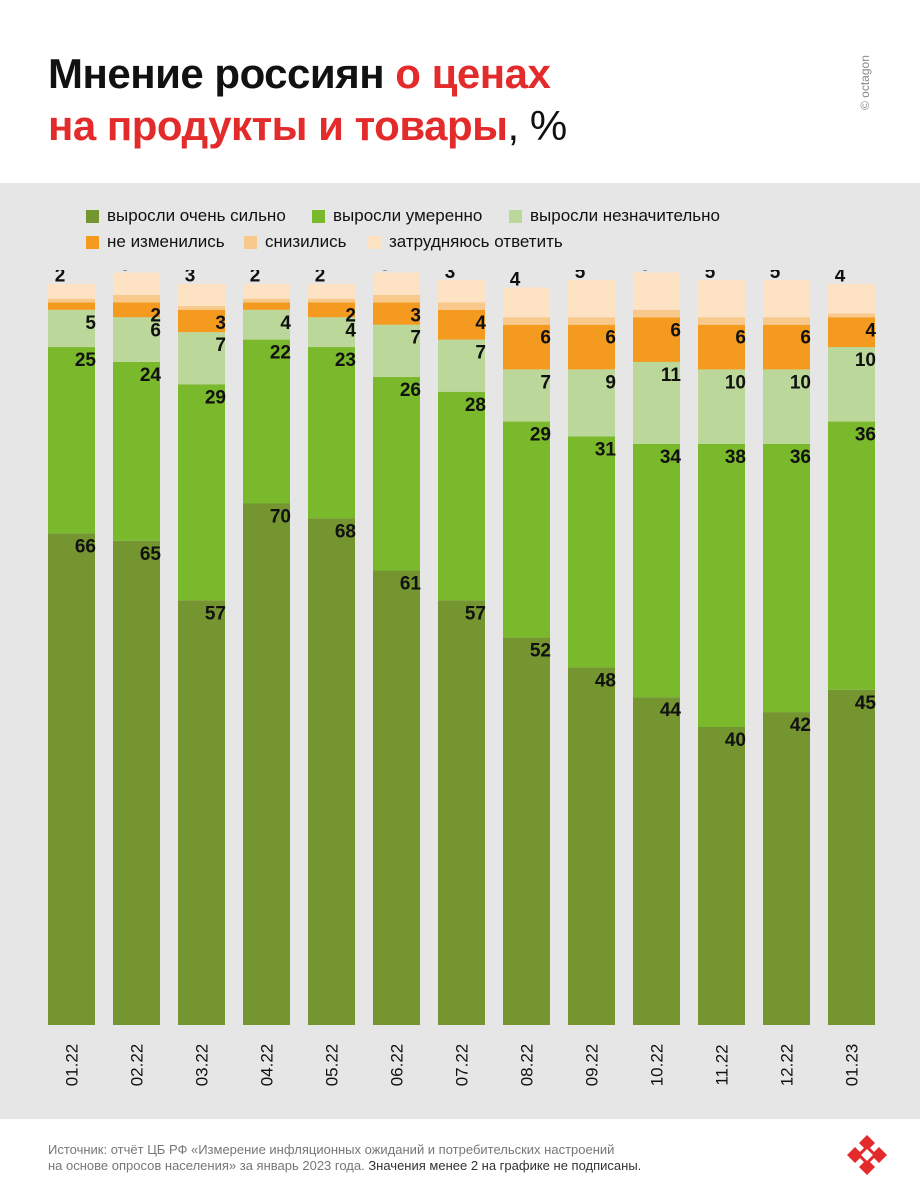 Image resolution: width=920 pixels, height=1189 pixels. What do you see at coordinates (345, 531) in the screenshot?
I see `data-label: 68` at bounding box center [345, 531].